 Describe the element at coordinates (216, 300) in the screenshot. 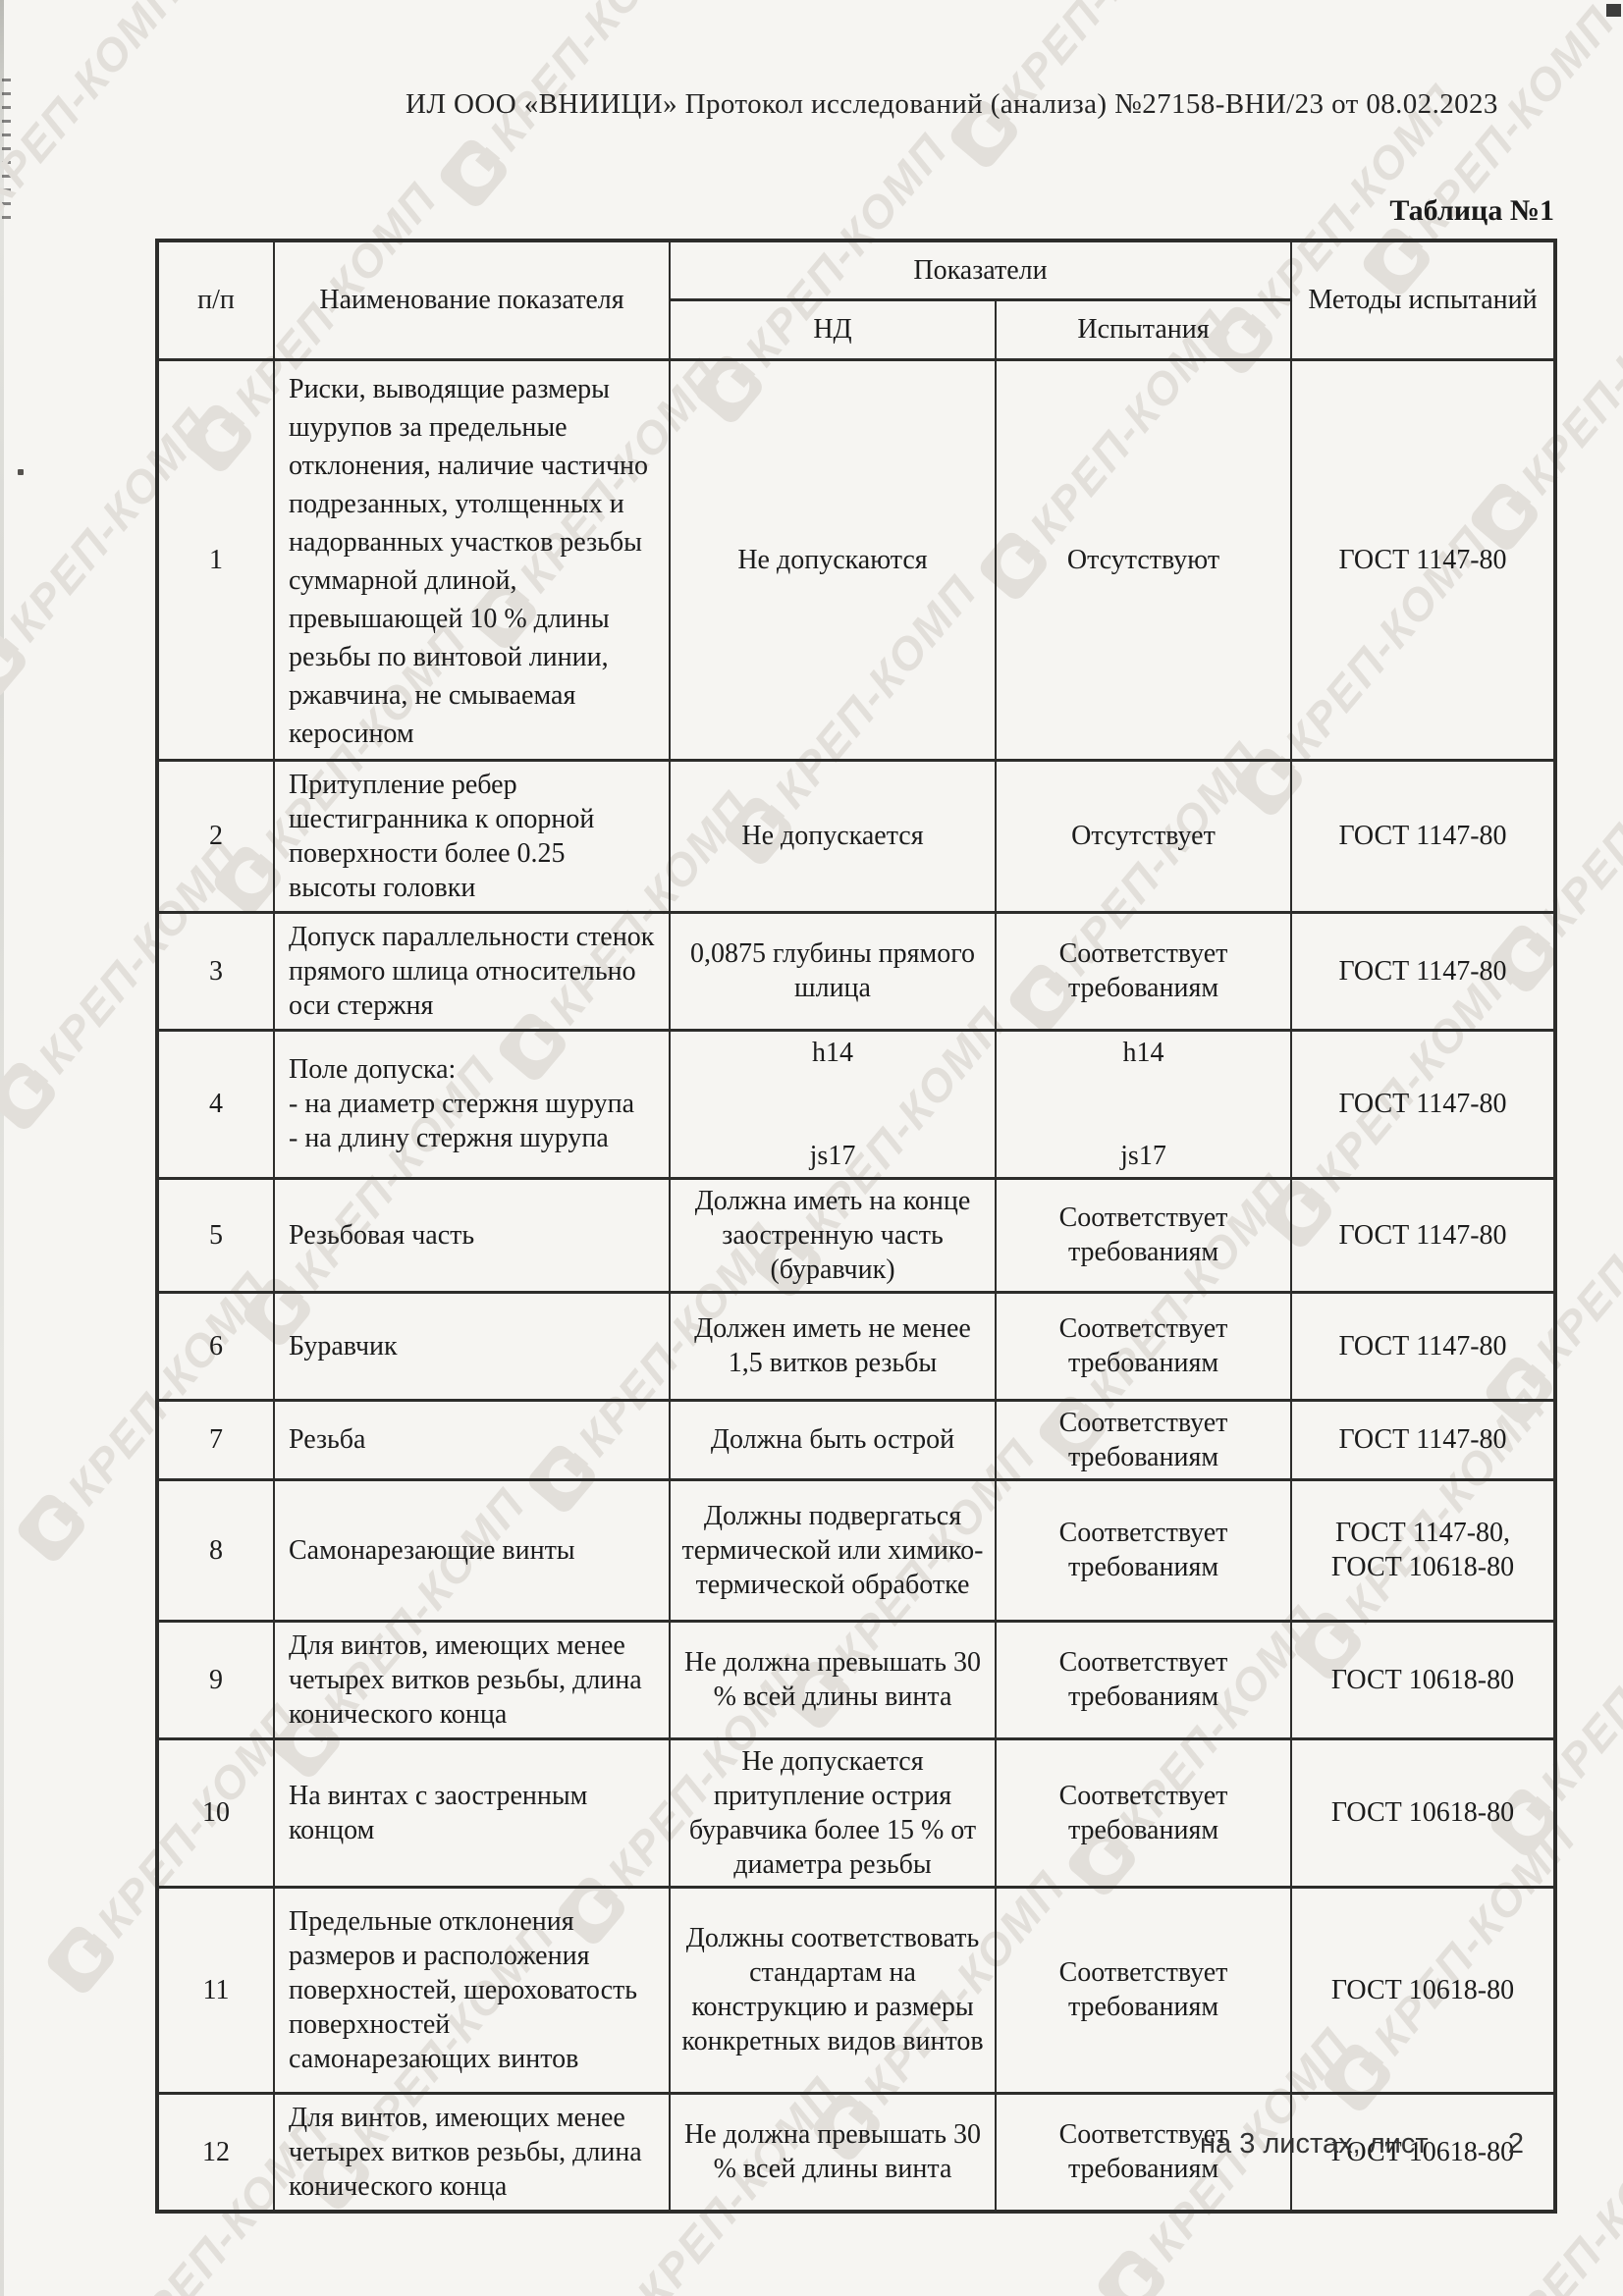

I see `header-num: п/п` at that location.